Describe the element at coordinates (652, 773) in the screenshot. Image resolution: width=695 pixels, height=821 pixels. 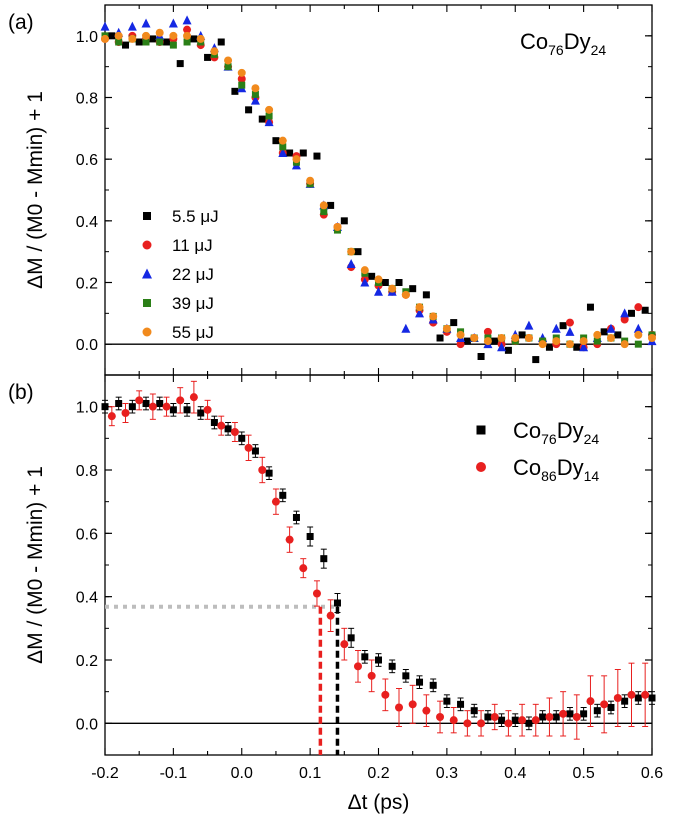
I see `x-tick-label: 0.6` at that location.